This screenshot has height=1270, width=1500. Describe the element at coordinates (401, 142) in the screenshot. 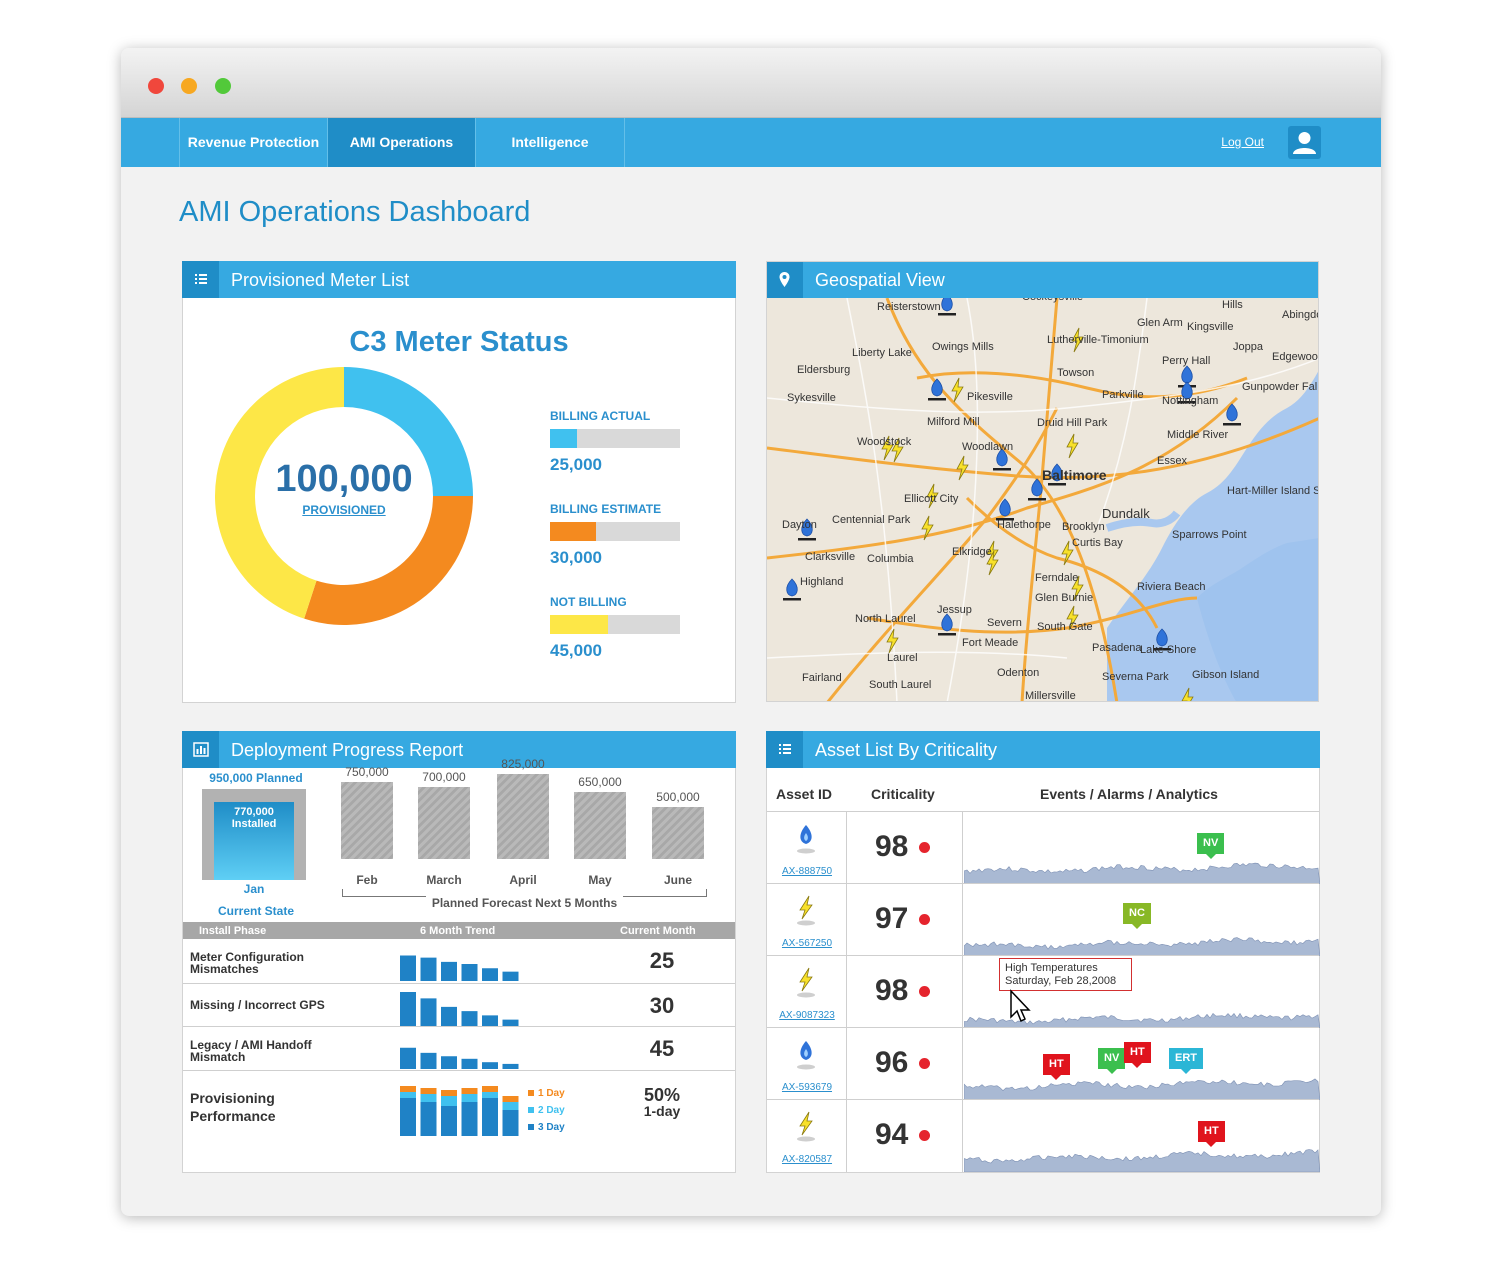

I see `tab-ami-operations: AMI Operations` at that location.